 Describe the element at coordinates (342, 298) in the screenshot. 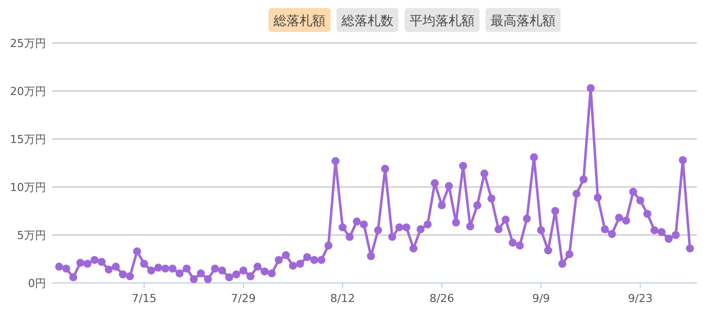

I see `x-tick-label: 8/12` at that location.